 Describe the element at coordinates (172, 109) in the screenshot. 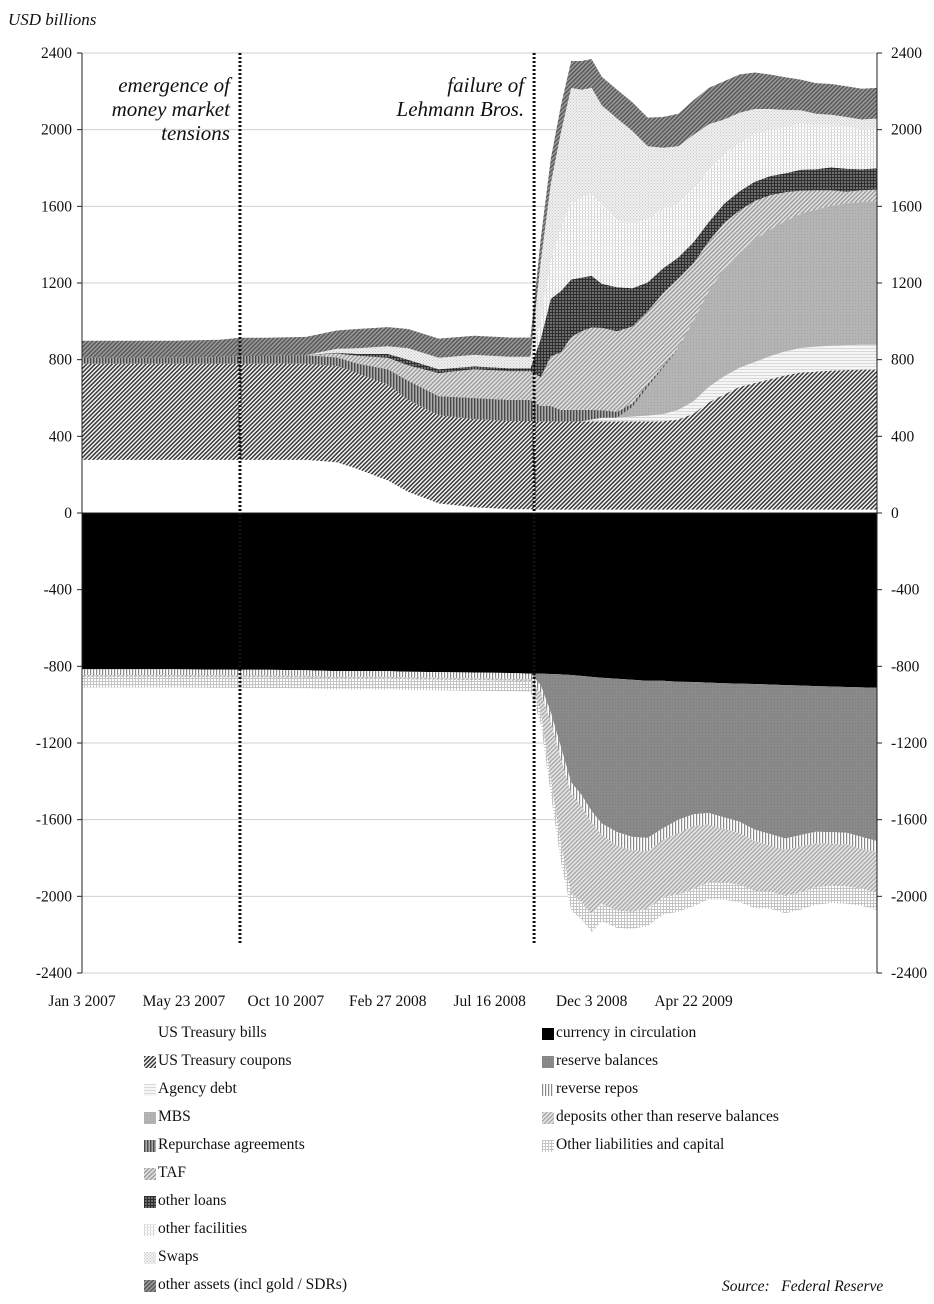

I see `annotation-1-line: money market` at that location.